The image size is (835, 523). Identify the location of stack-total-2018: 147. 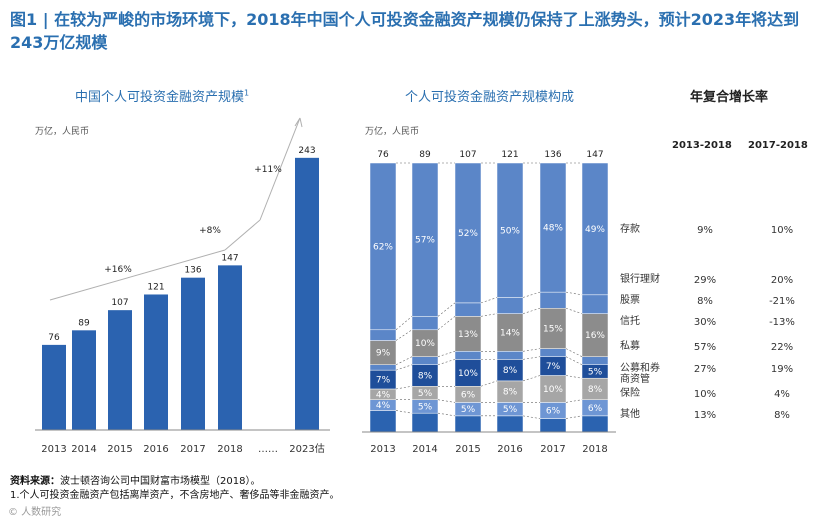
(594, 155).